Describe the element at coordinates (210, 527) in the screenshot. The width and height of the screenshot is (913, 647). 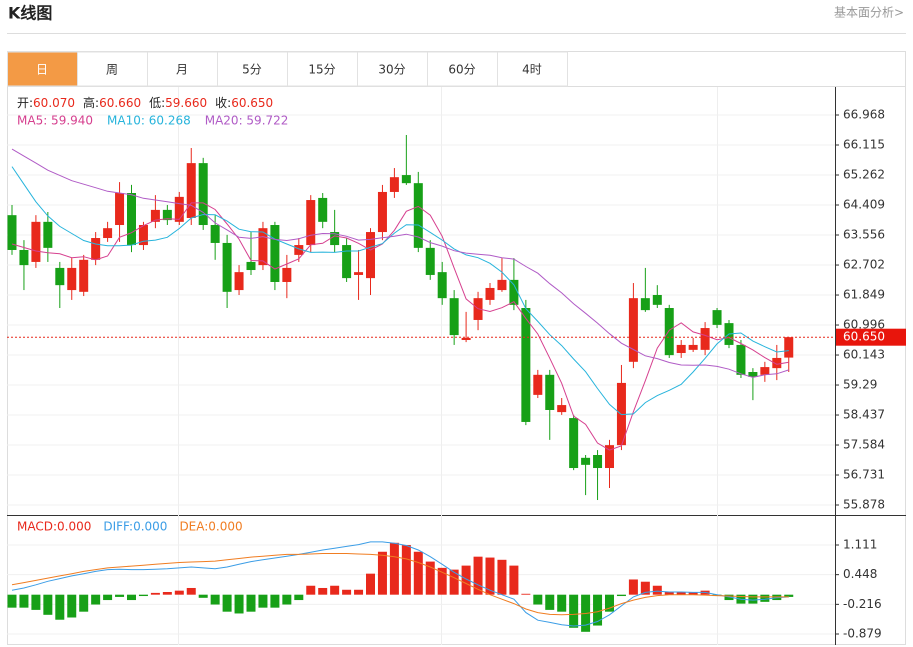
I see `macd-legend: DEA:0.000` at that location.